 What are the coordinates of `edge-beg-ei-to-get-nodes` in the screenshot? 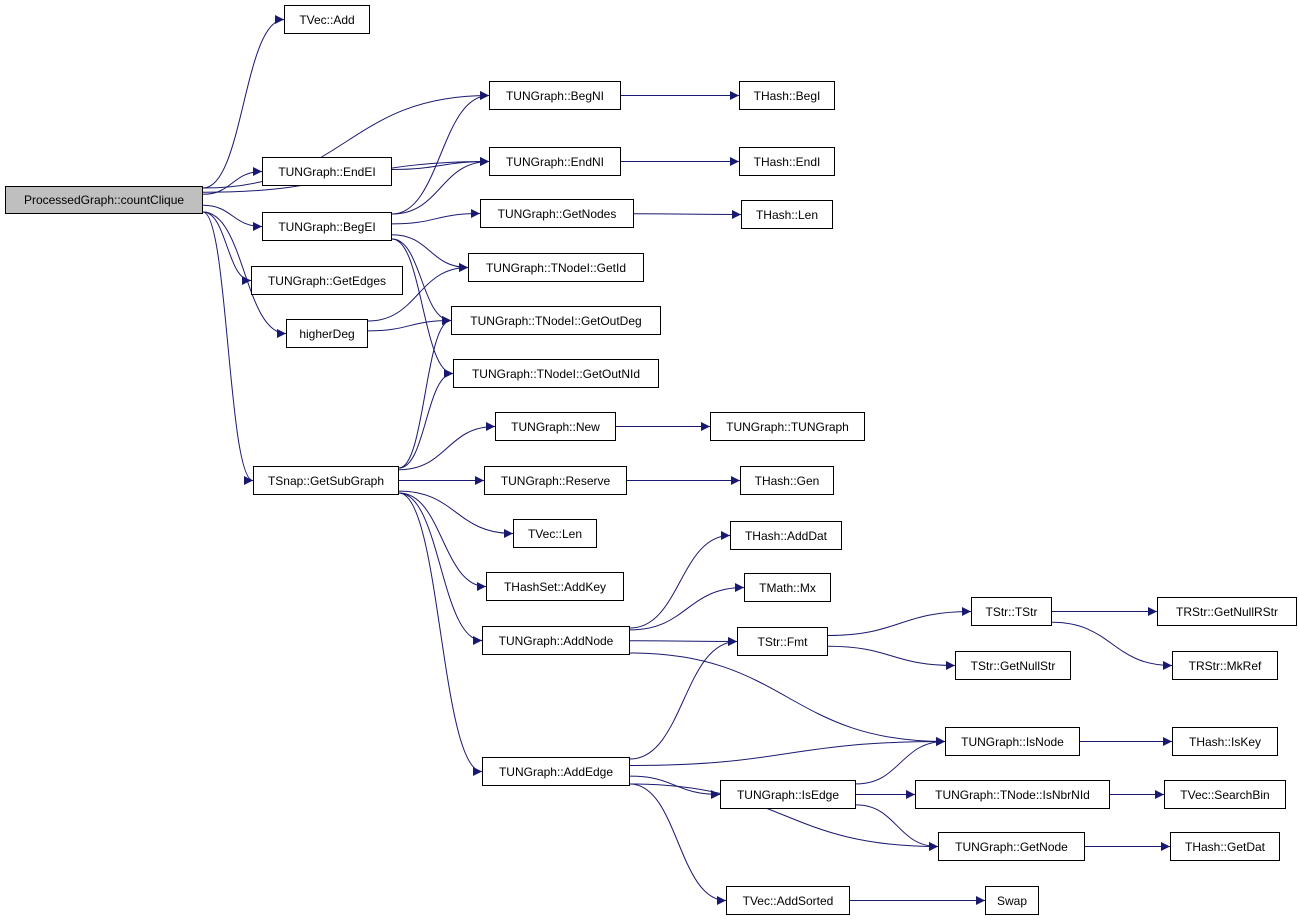 It's located at (436, 217).